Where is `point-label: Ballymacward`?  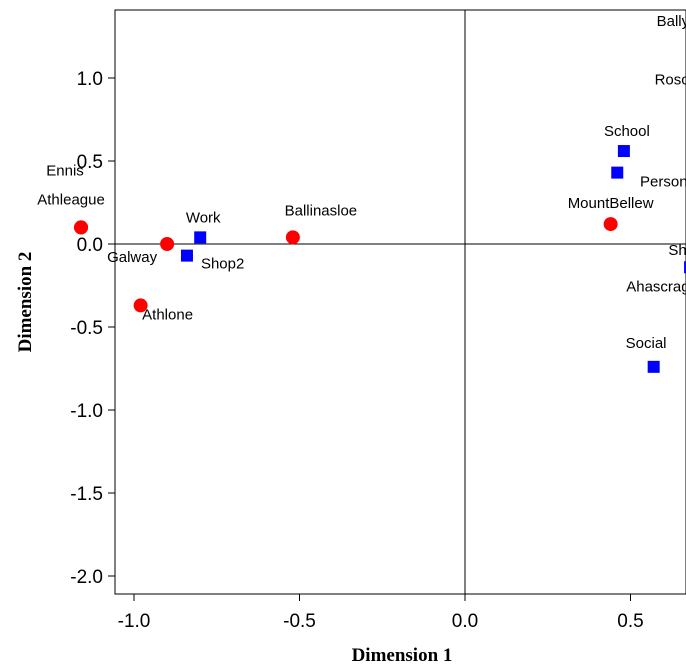
point-label: Ballymacward is located at coordinates (671, 21).